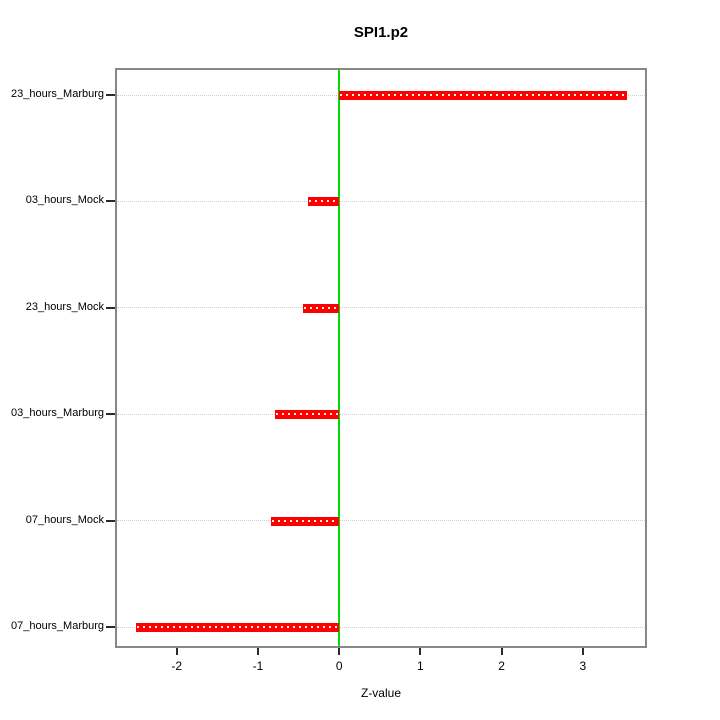  I want to click on y-tick-label-03_hours_Mock: 03_hours_Mock, so click(64, 200).